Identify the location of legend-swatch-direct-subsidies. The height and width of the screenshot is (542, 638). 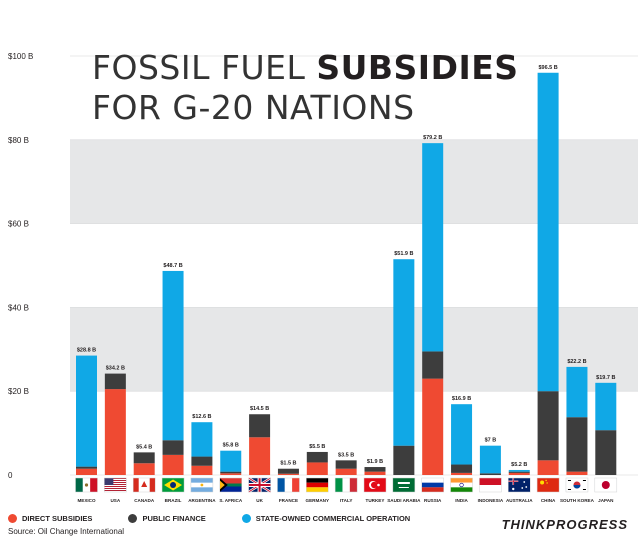
(12, 518).